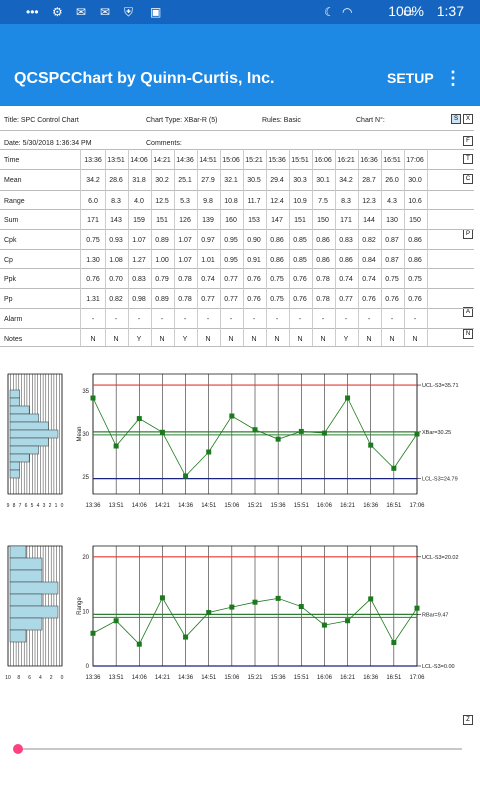 Image resolution: width=480 pixels, height=800 pixels. What do you see at coordinates (208, 260) in the screenshot?
I see `table-cell: 1.01` at bounding box center [208, 260].